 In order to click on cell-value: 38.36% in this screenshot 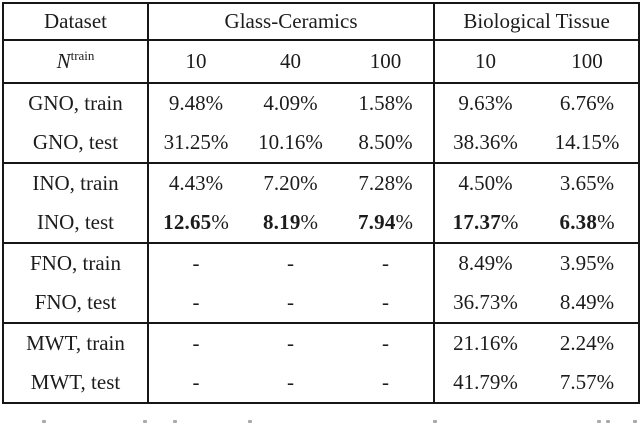, I will do `click(485, 142)`.